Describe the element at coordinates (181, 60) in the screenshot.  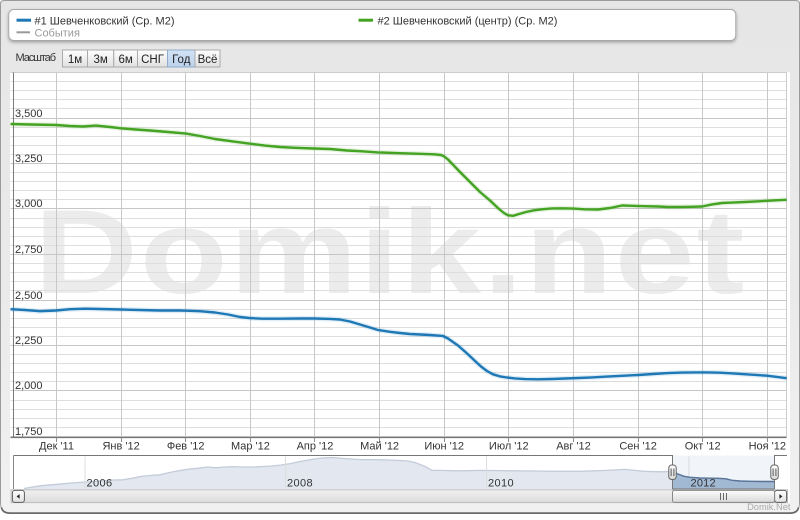
I see `svg-text: Год` at that location.